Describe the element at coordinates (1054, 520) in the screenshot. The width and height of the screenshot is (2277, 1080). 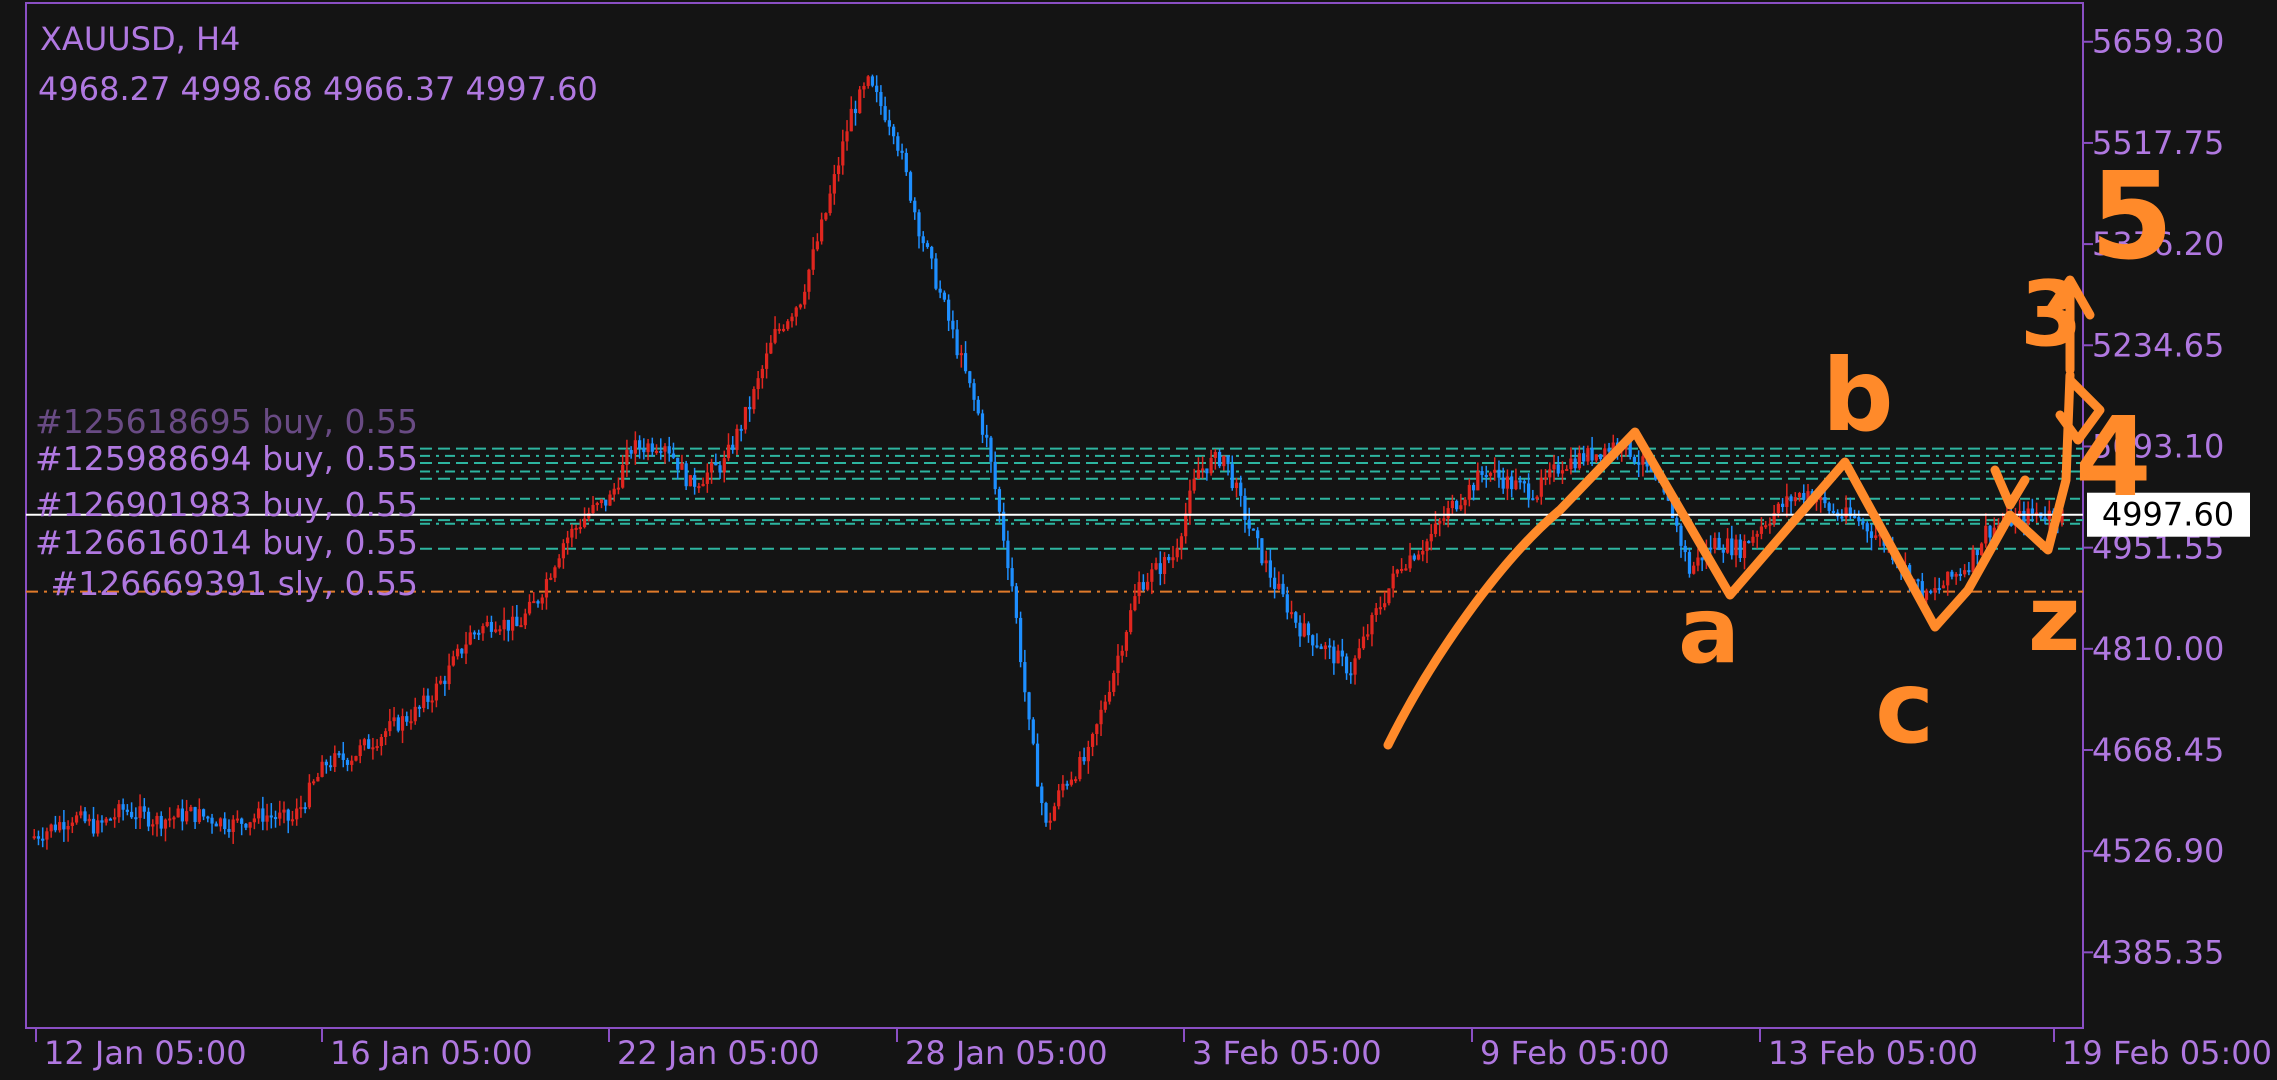
I see `order-lines` at that location.